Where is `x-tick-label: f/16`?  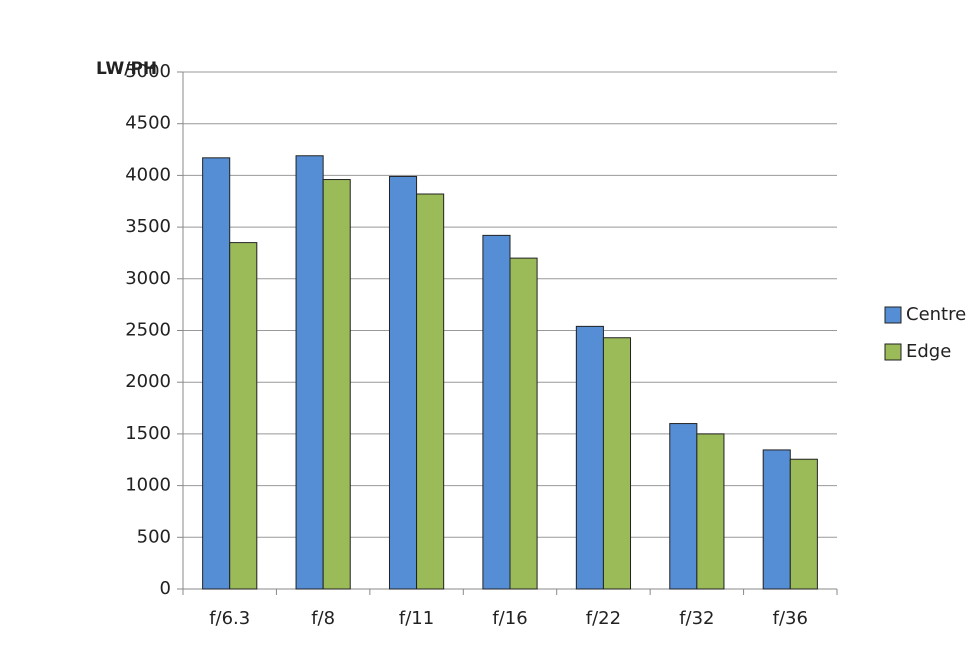
x-tick-label: f/16 is located at coordinates (509, 618).